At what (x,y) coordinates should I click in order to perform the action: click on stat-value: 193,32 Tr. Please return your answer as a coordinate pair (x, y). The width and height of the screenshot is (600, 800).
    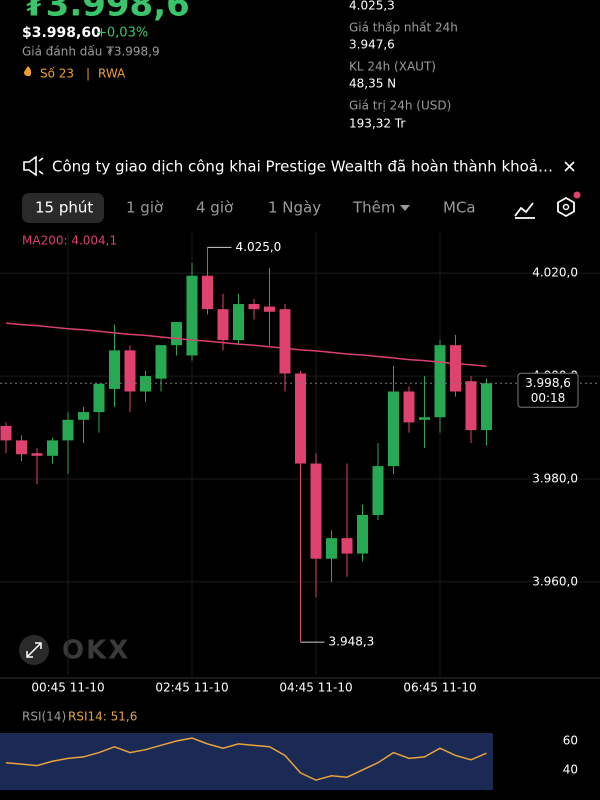
    Looking at the image, I should click on (377, 124).